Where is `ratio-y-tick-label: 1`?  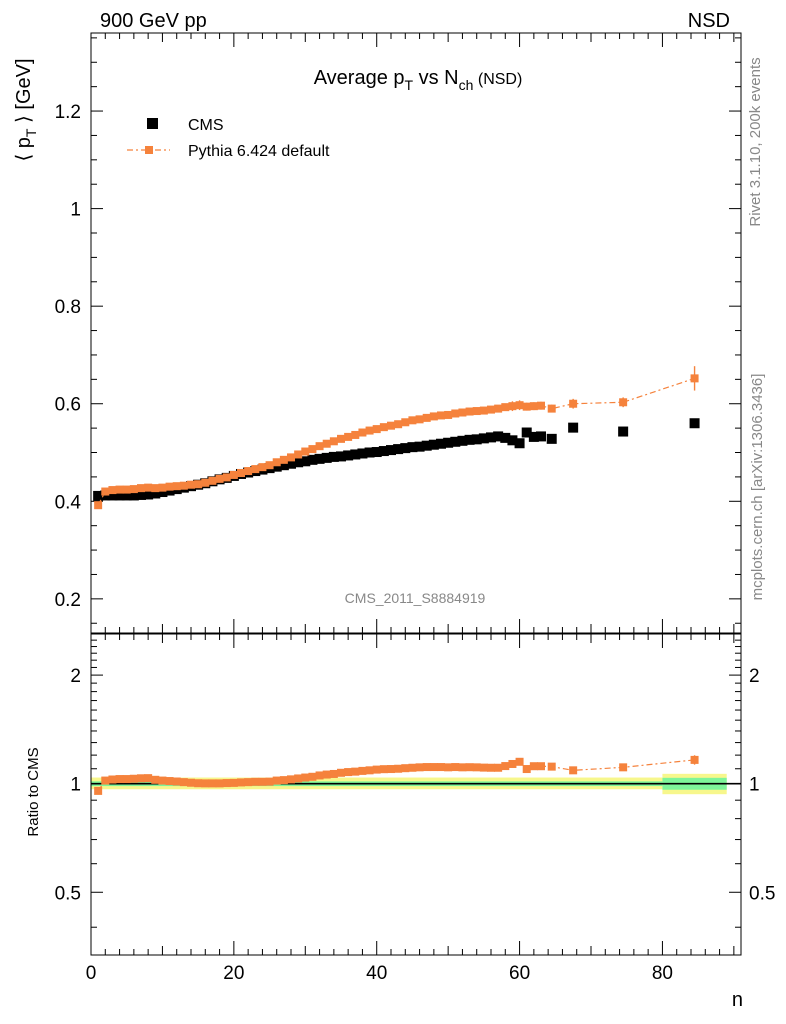
ratio-y-tick-label: 1 is located at coordinates (75, 785).